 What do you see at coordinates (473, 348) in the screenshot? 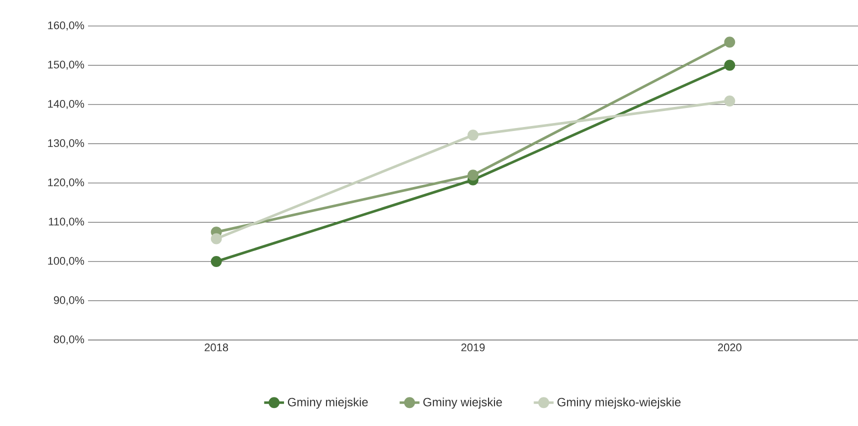
I see `x-tick-label: 2019` at bounding box center [473, 348].